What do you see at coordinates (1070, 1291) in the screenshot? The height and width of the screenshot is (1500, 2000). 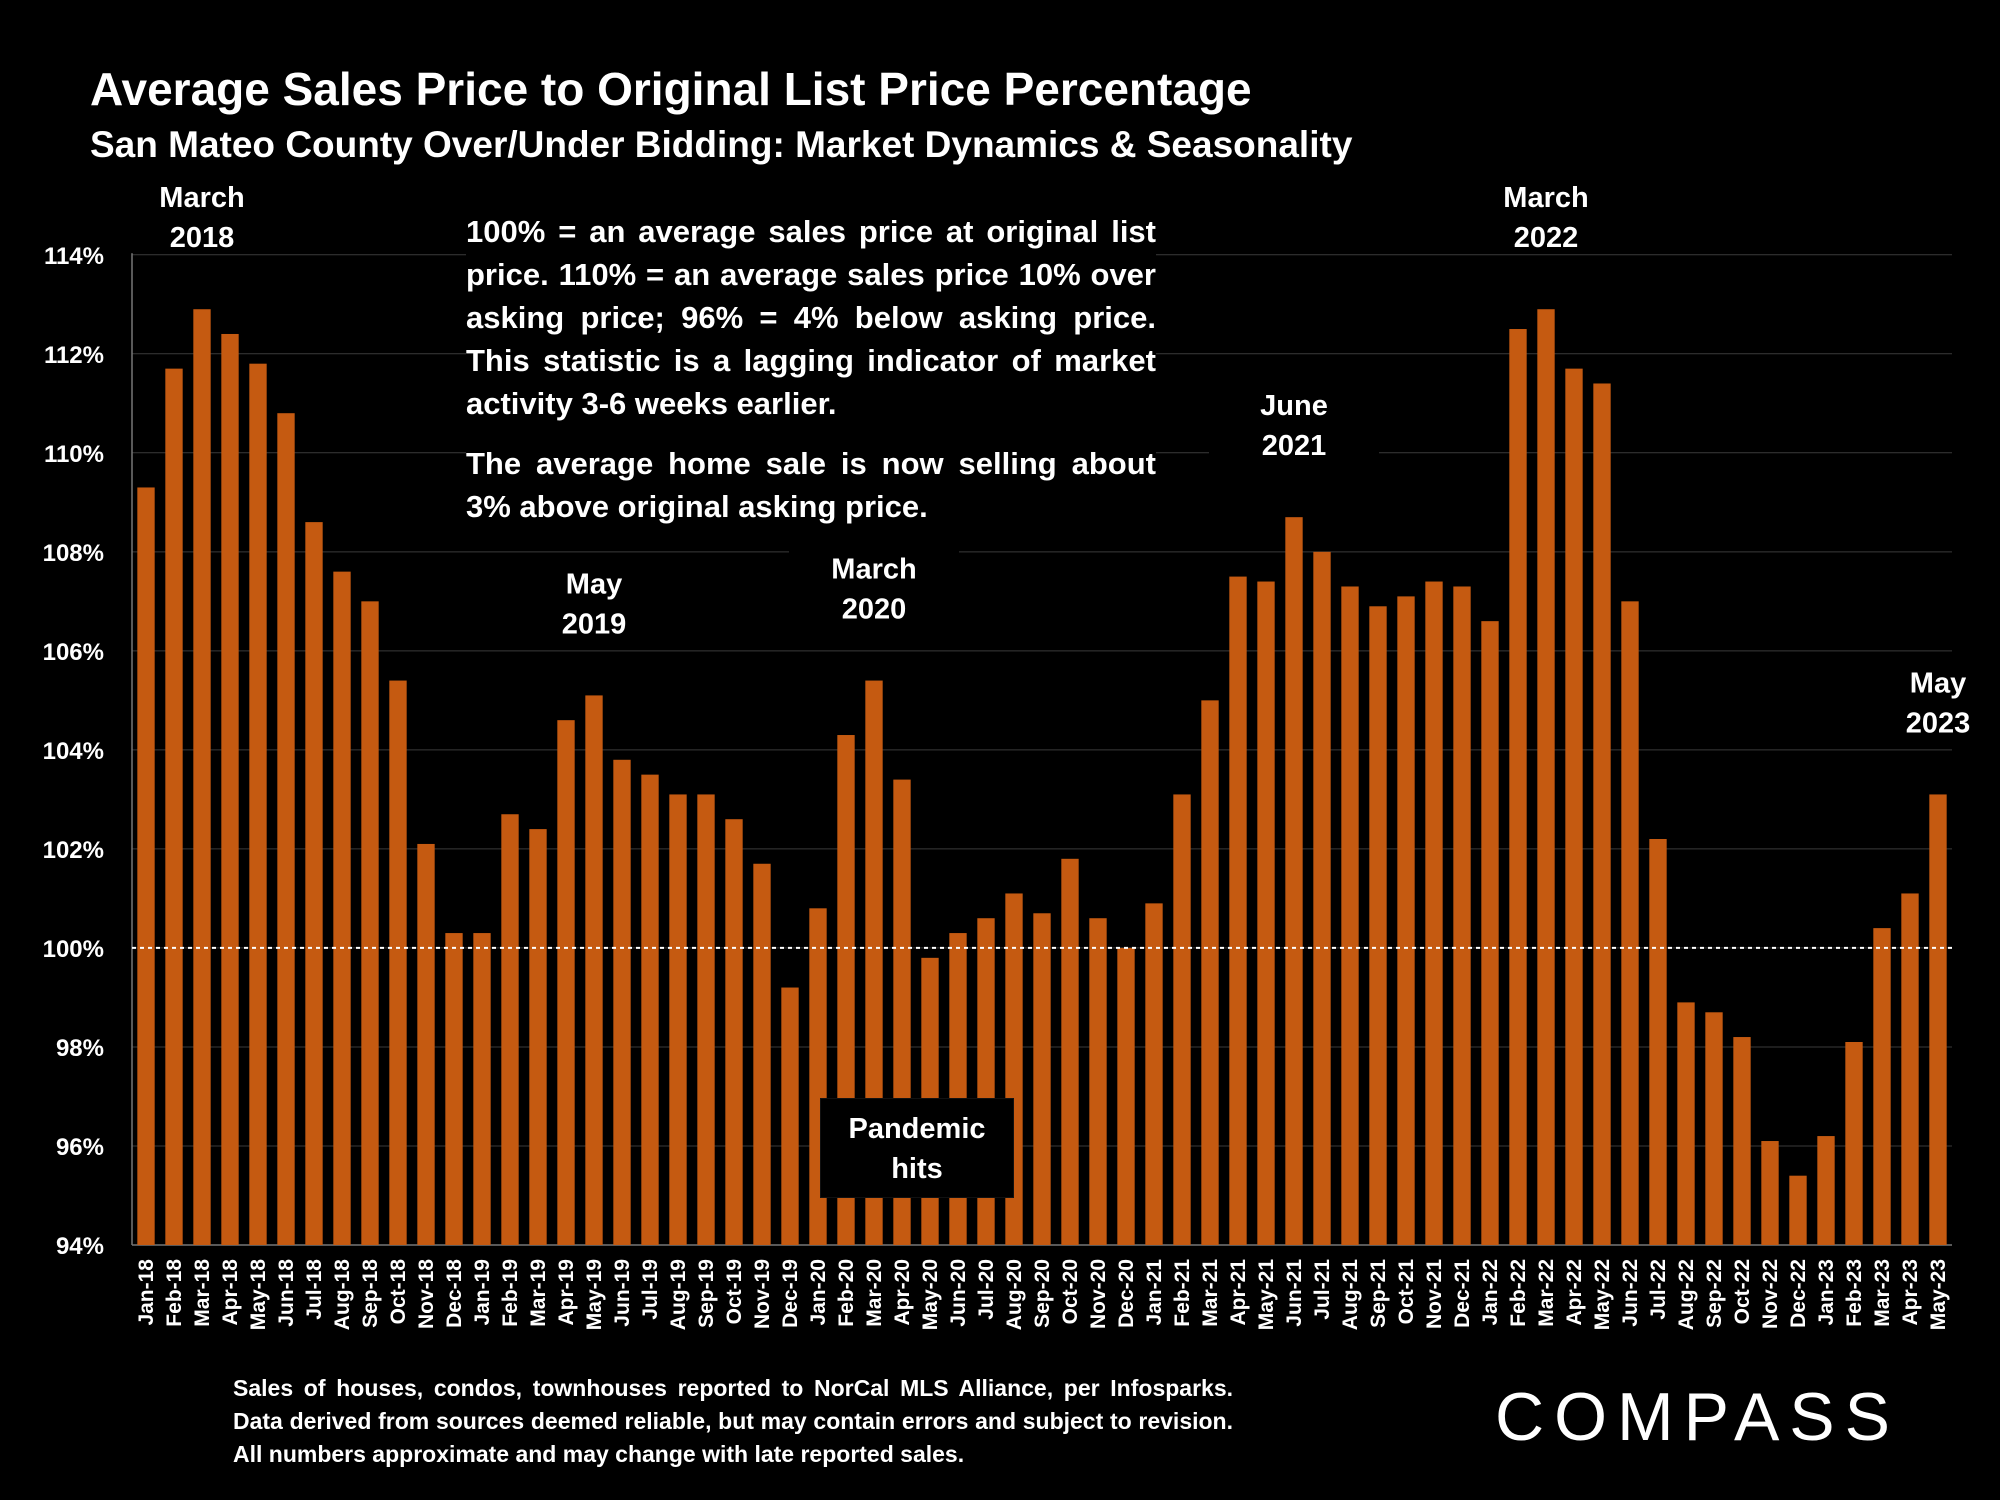 I see `x-tick-label: Oct-20` at bounding box center [1070, 1291].